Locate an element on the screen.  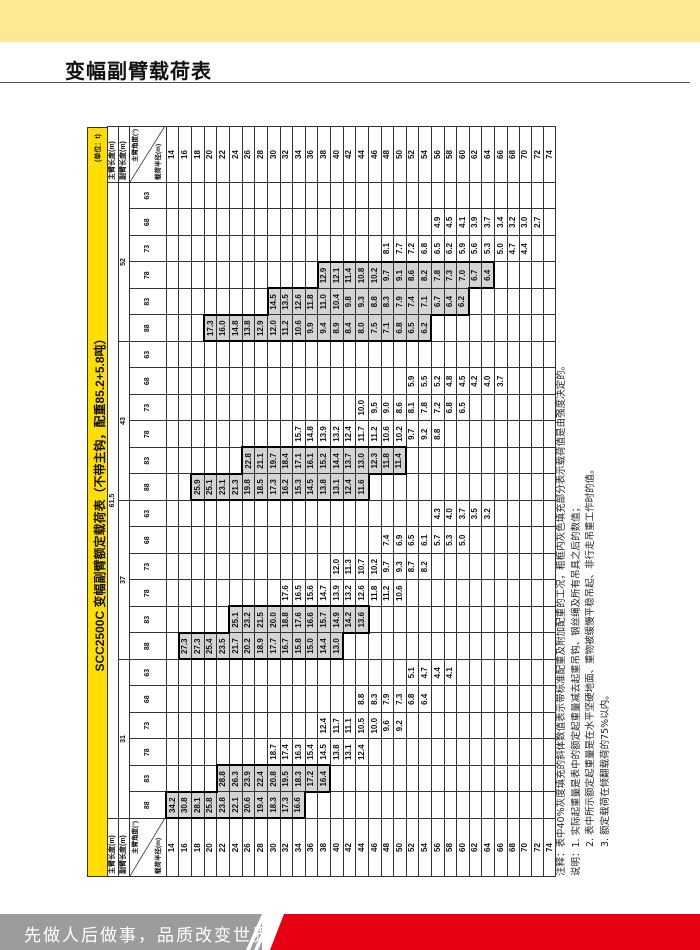
load-cell: 6.4 is located at coordinates (488, 275).